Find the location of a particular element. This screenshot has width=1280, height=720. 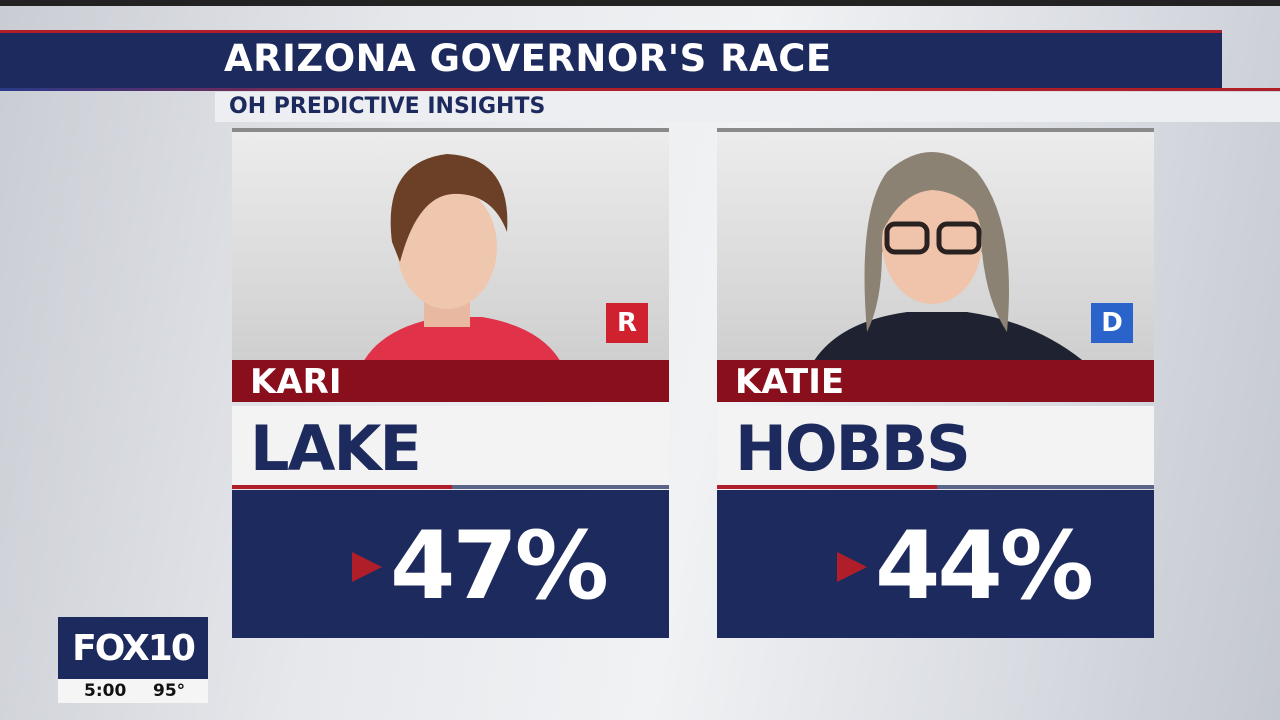

station-logo: FOX10 is located at coordinates (133, 648).